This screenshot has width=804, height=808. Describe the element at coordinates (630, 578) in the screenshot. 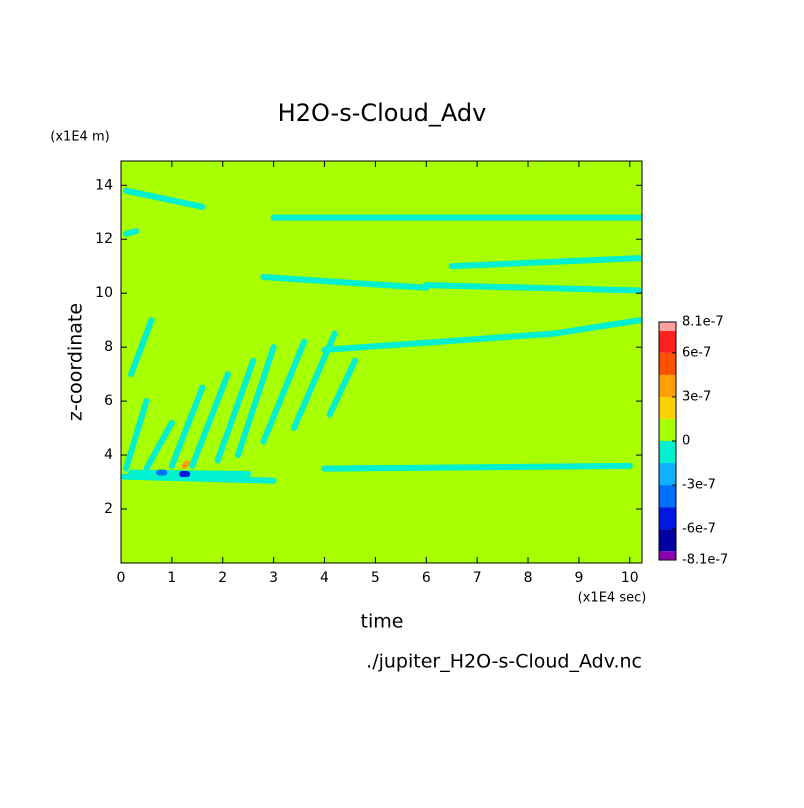

I see `x-tick-label: 10` at that location.